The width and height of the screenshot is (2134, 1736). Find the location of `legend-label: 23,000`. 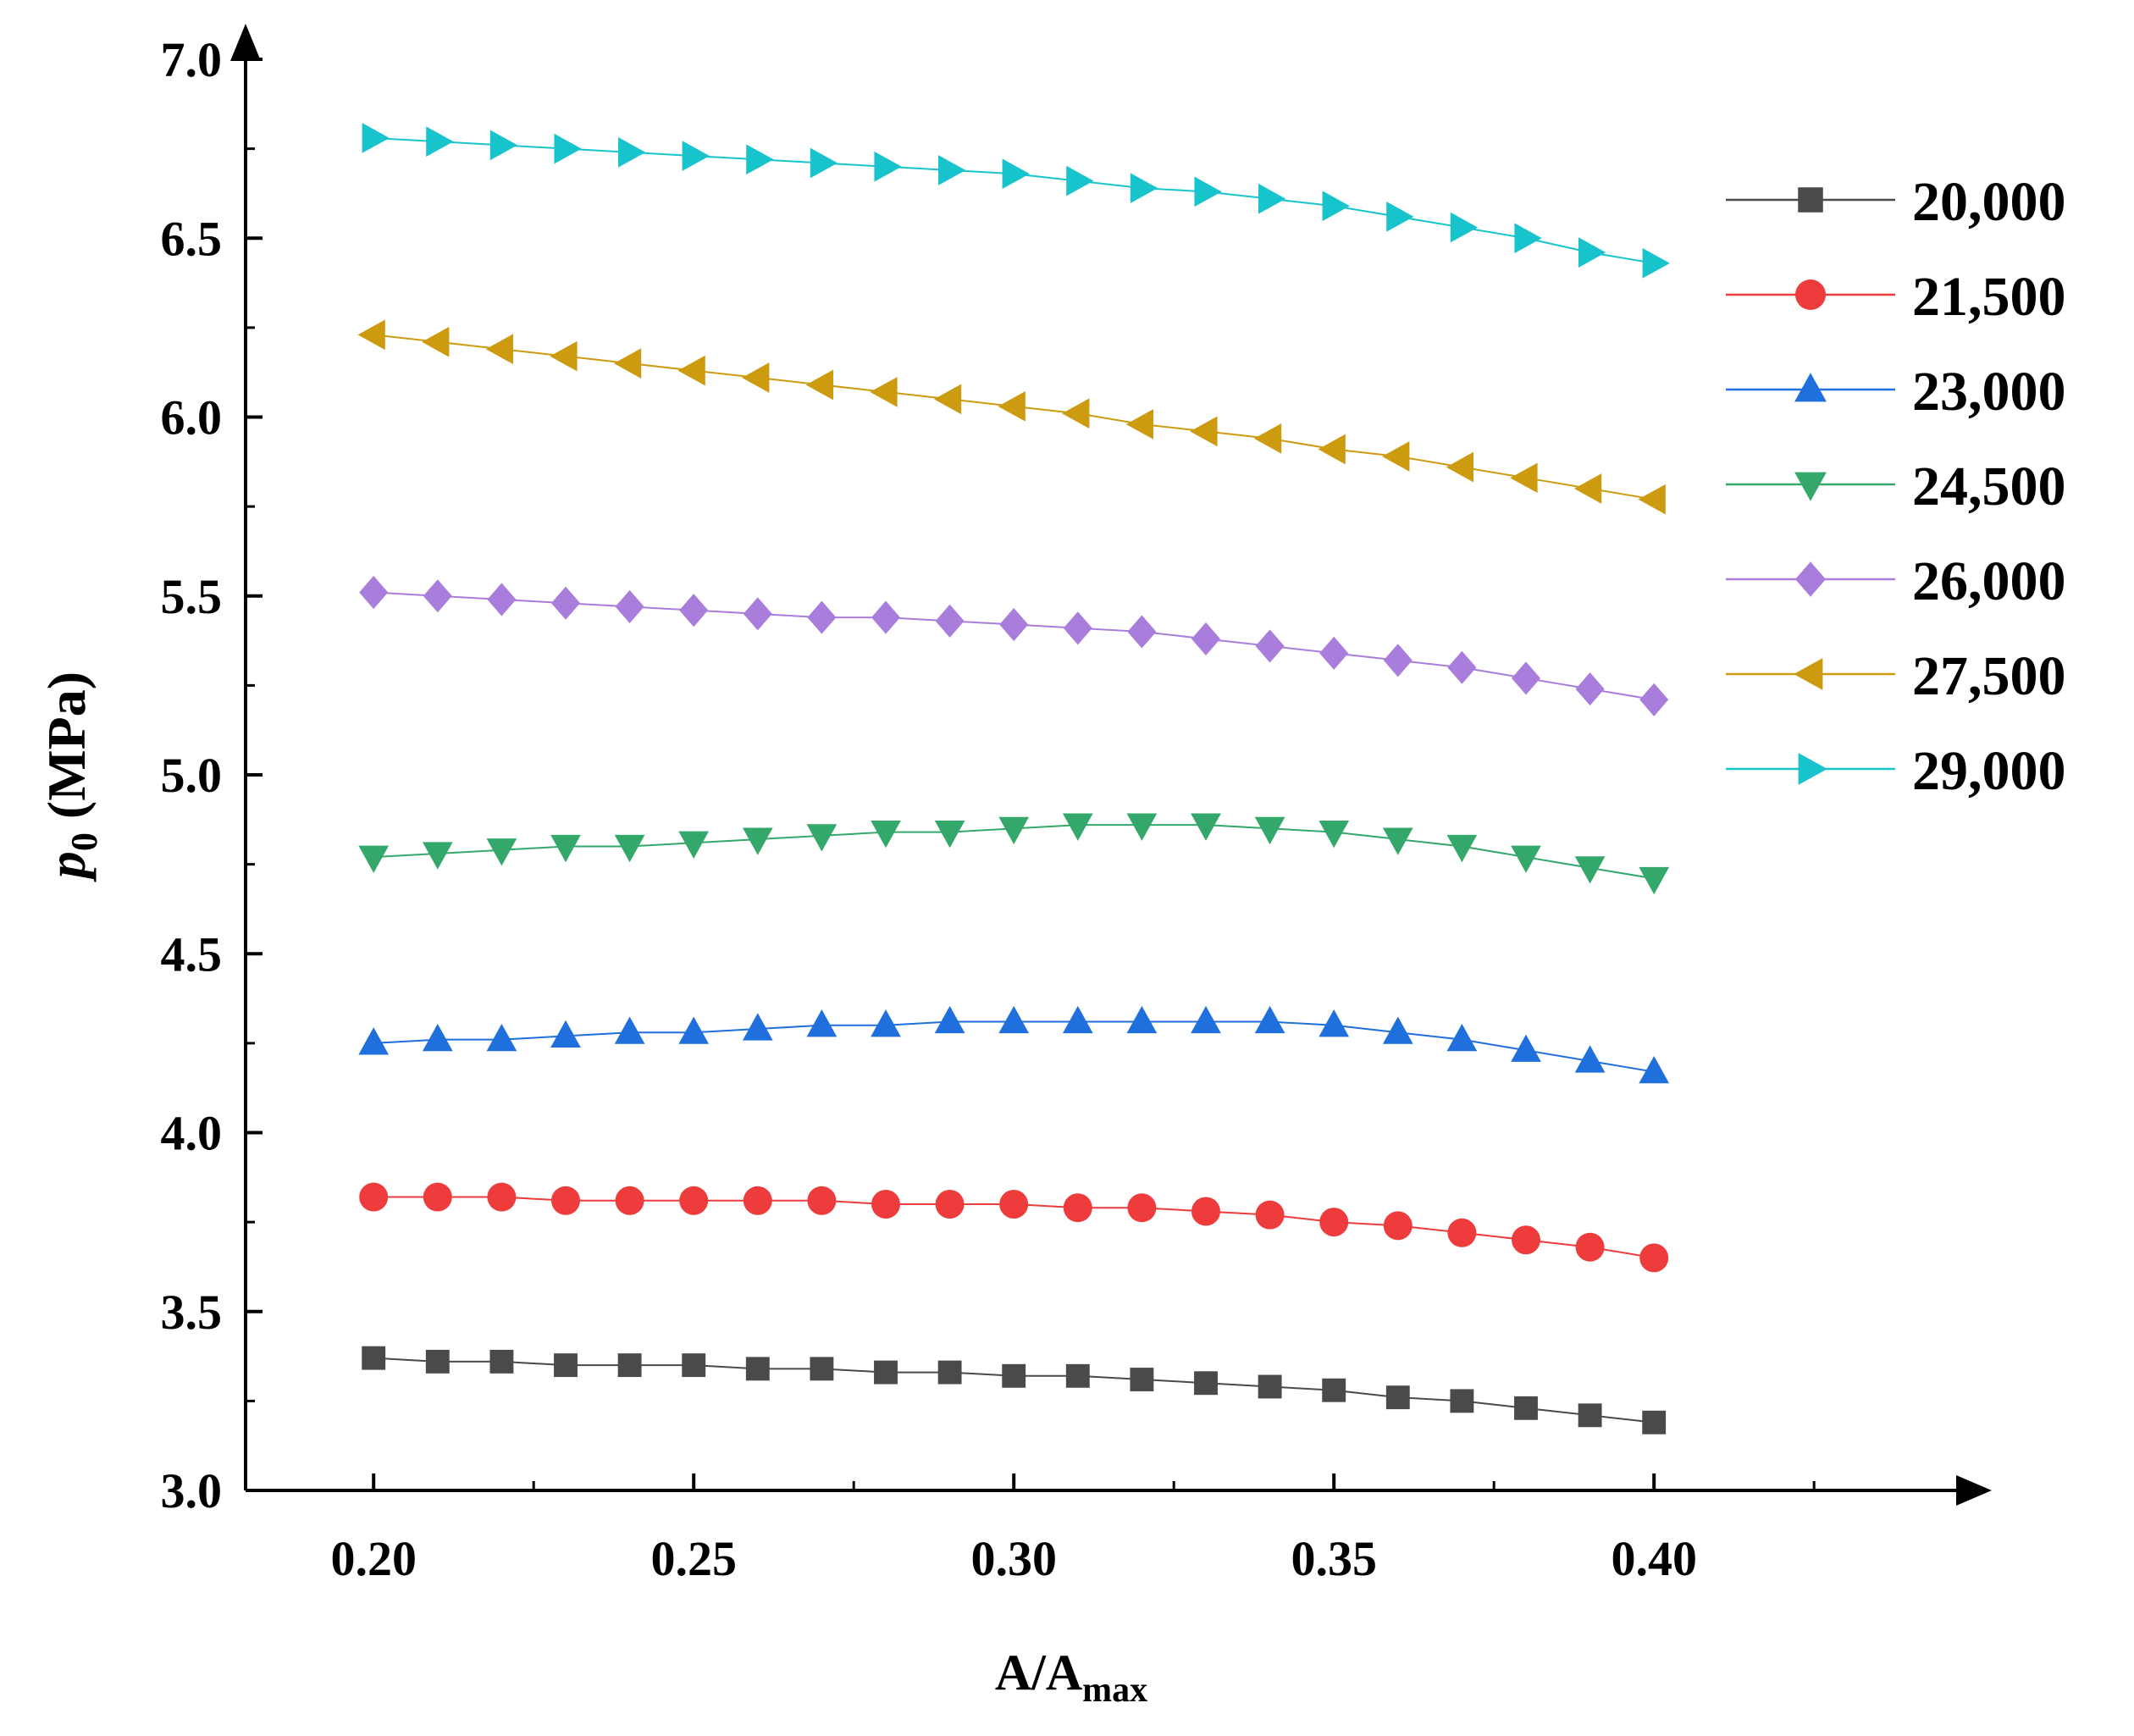

legend-label: 23,000 is located at coordinates (1989, 392).